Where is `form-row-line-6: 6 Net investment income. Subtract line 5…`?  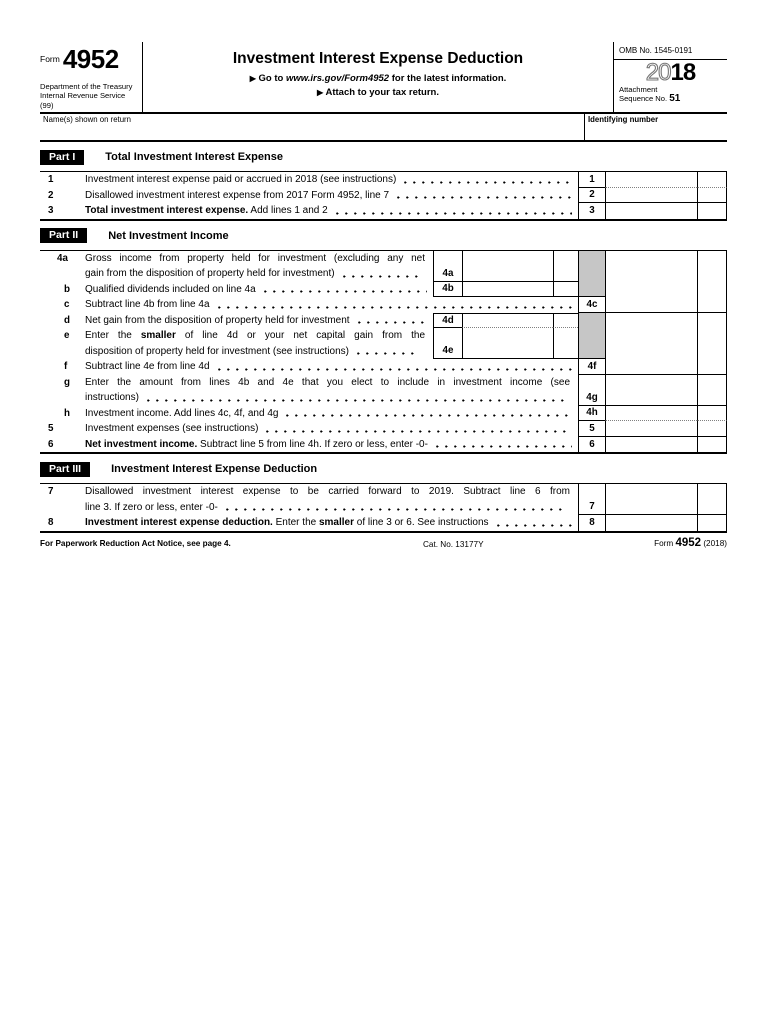
form-row-line-6: 6 Net investment income. Subtract line 5… is located at coordinates (383, 444).